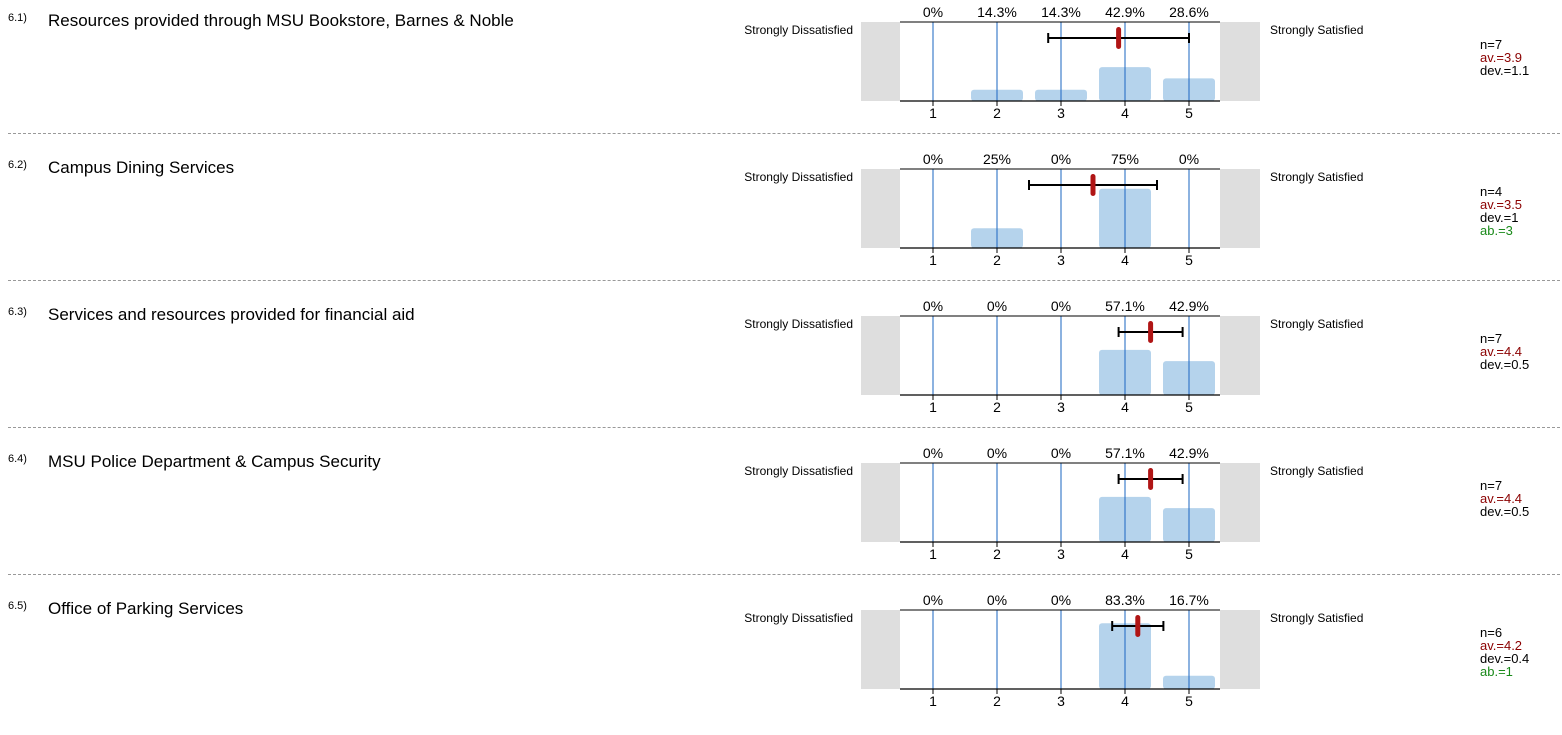  What do you see at coordinates (1501, 204) in the screenshot?
I see `stat-average: av.=3.5` at bounding box center [1501, 204].